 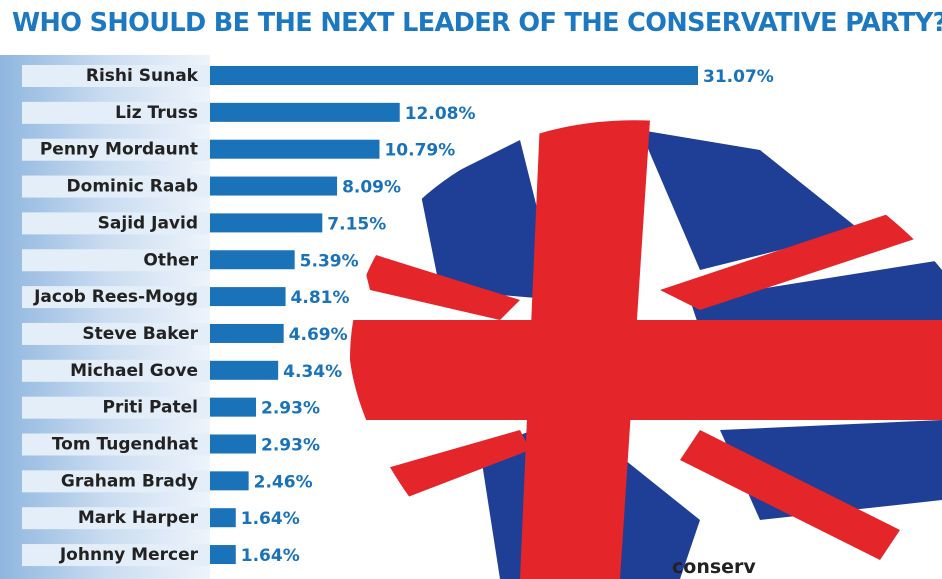 I want to click on value-label: 4.69%, so click(x=318, y=335).